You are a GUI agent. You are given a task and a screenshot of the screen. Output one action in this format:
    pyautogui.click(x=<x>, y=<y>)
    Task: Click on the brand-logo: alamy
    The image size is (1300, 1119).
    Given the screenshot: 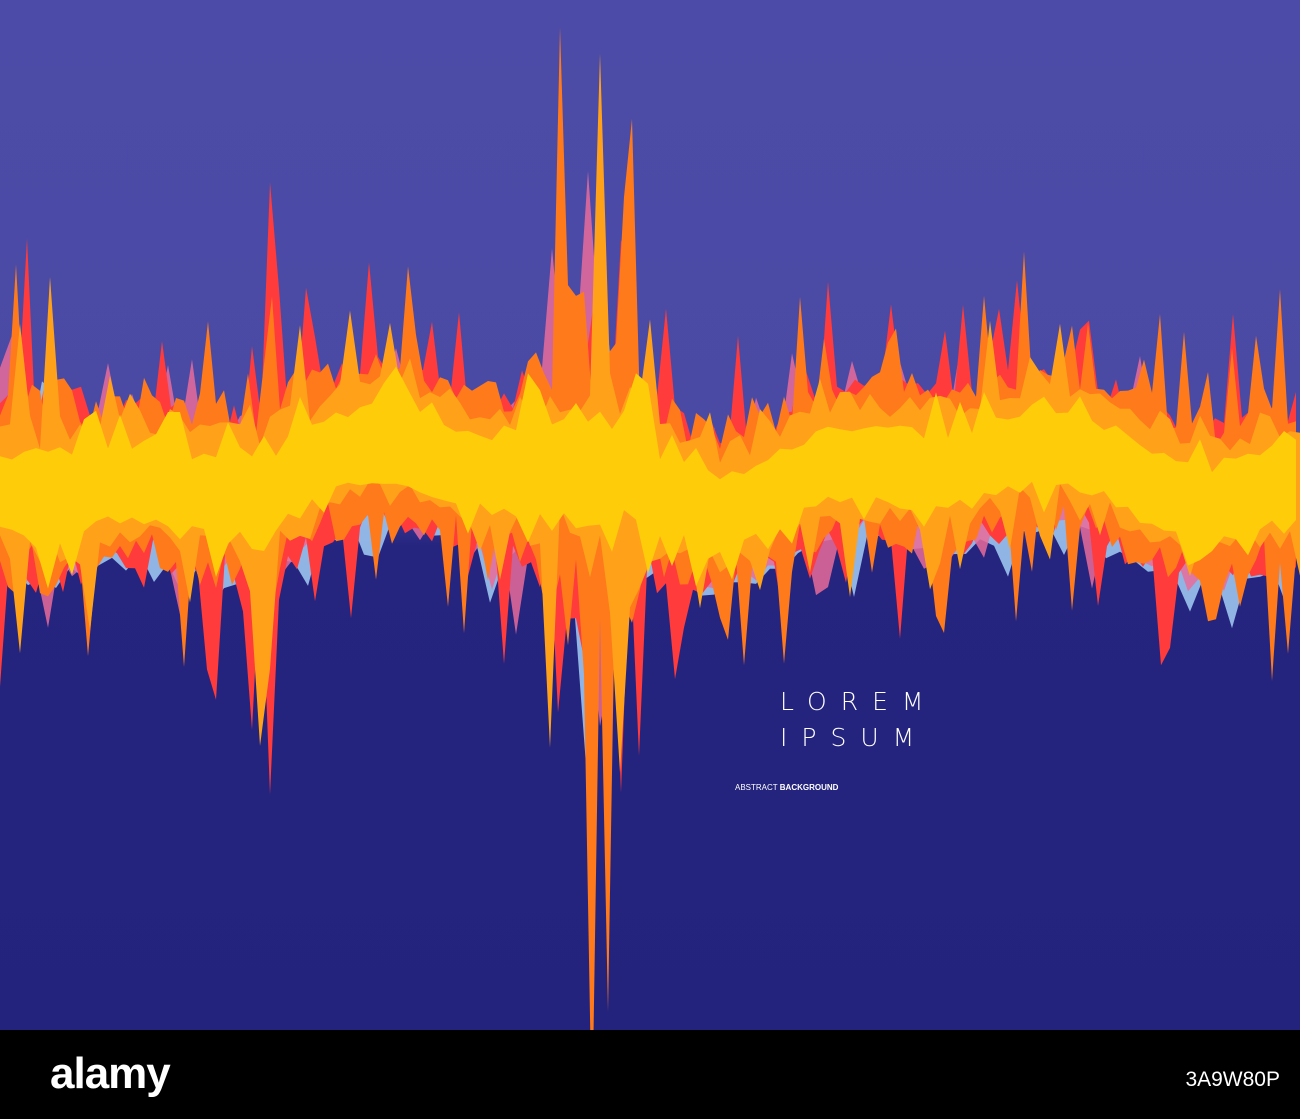 What is the action you would take?
    pyautogui.click(x=110, y=1073)
    